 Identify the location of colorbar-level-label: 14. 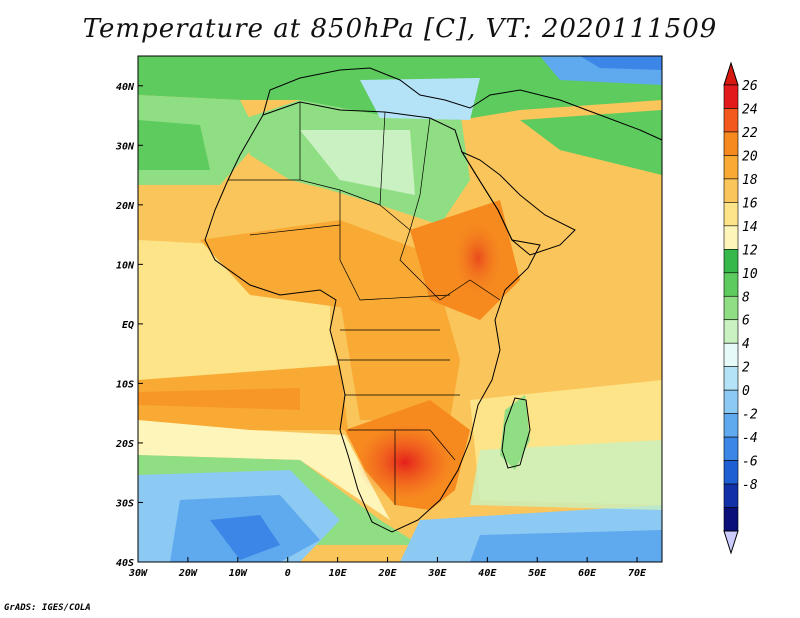
(750, 227).